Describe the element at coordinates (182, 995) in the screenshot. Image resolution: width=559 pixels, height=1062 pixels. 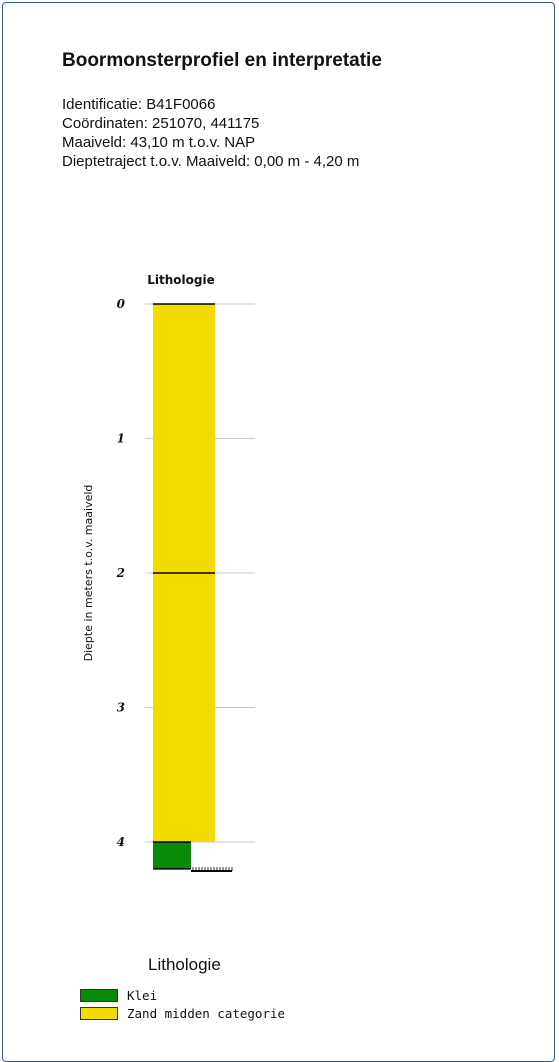
I see `legend-item-klei: Klei` at that location.